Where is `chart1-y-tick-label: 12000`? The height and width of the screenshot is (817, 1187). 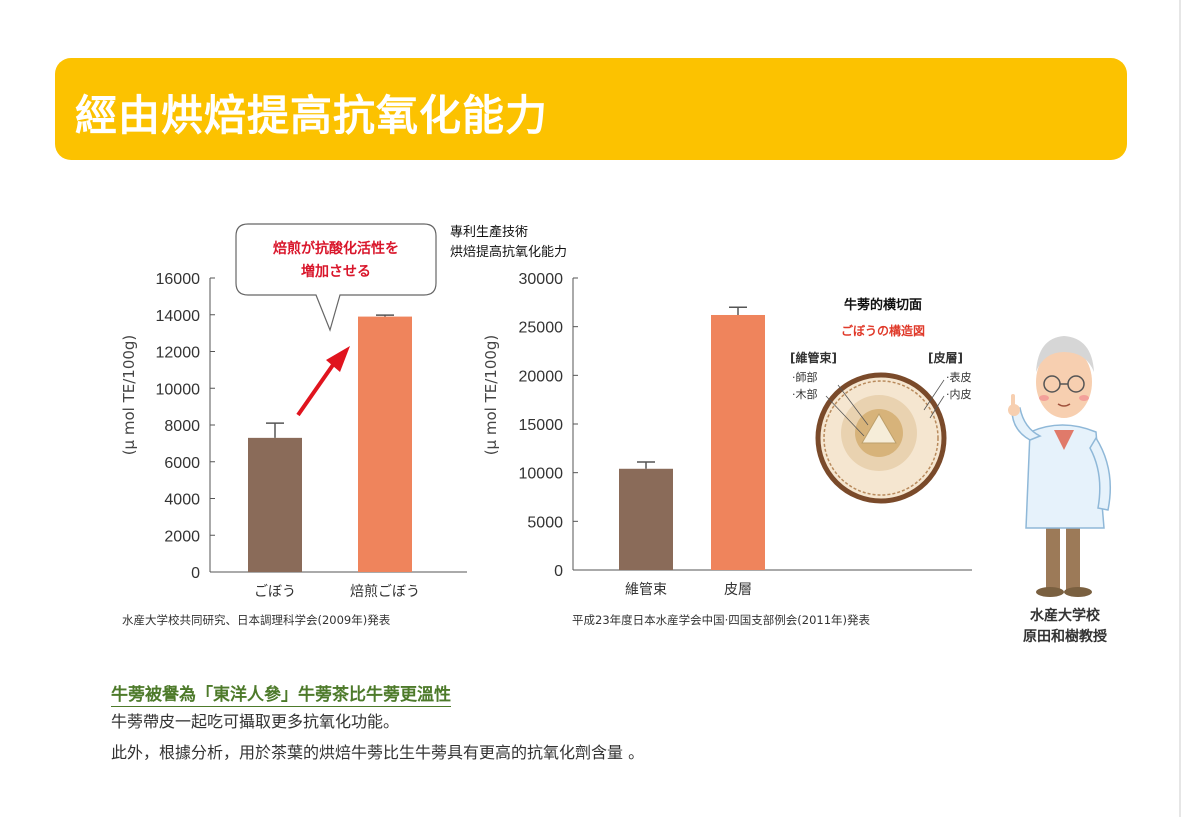
chart1-y-tick-label: 12000 is located at coordinates (178, 353).